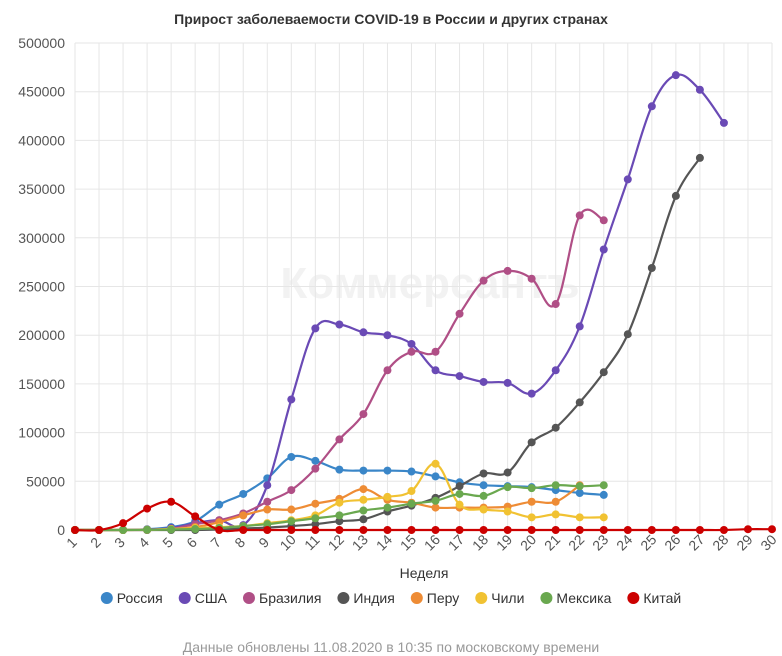  What do you see at coordinates (336, 542) in the screenshot?
I see `x-tick-label: 12` at bounding box center [336, 542].